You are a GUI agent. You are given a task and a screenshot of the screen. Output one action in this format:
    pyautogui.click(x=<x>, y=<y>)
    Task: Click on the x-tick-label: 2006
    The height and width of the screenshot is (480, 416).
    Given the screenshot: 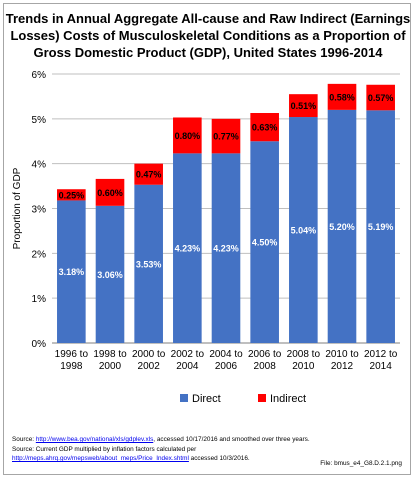 What is the action you would take?
    pyautogui.click(x=226, y=366)
    